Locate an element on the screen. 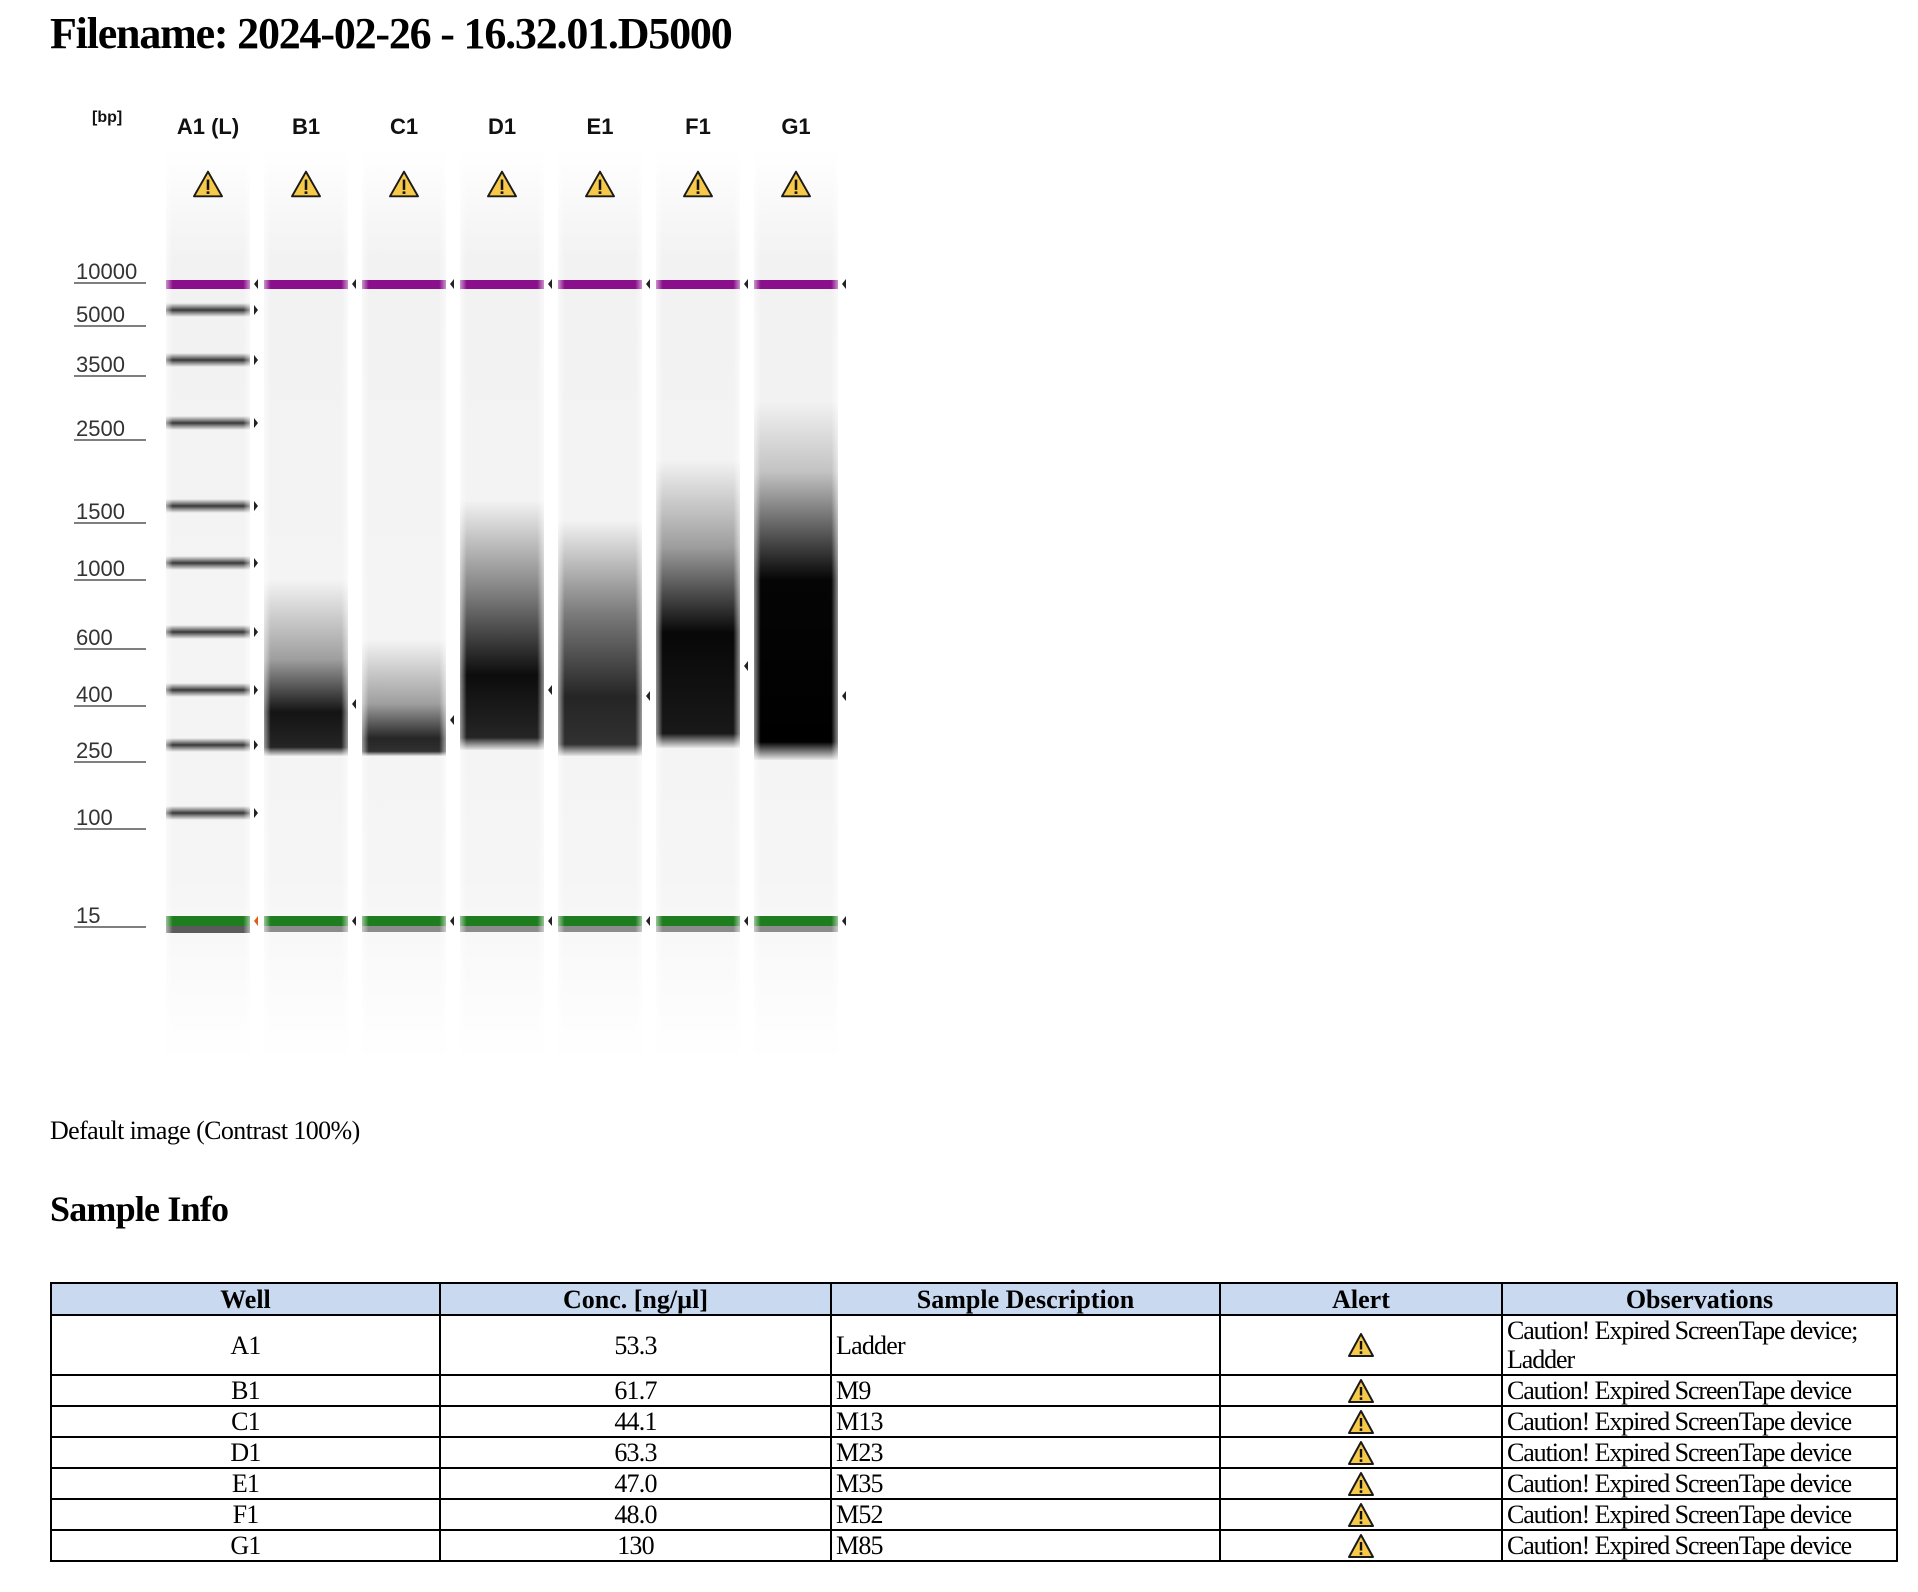 The height and width of the screenshot is (1592, 1918). cell-description: Ladder is located at coordinates (1025, 1345).